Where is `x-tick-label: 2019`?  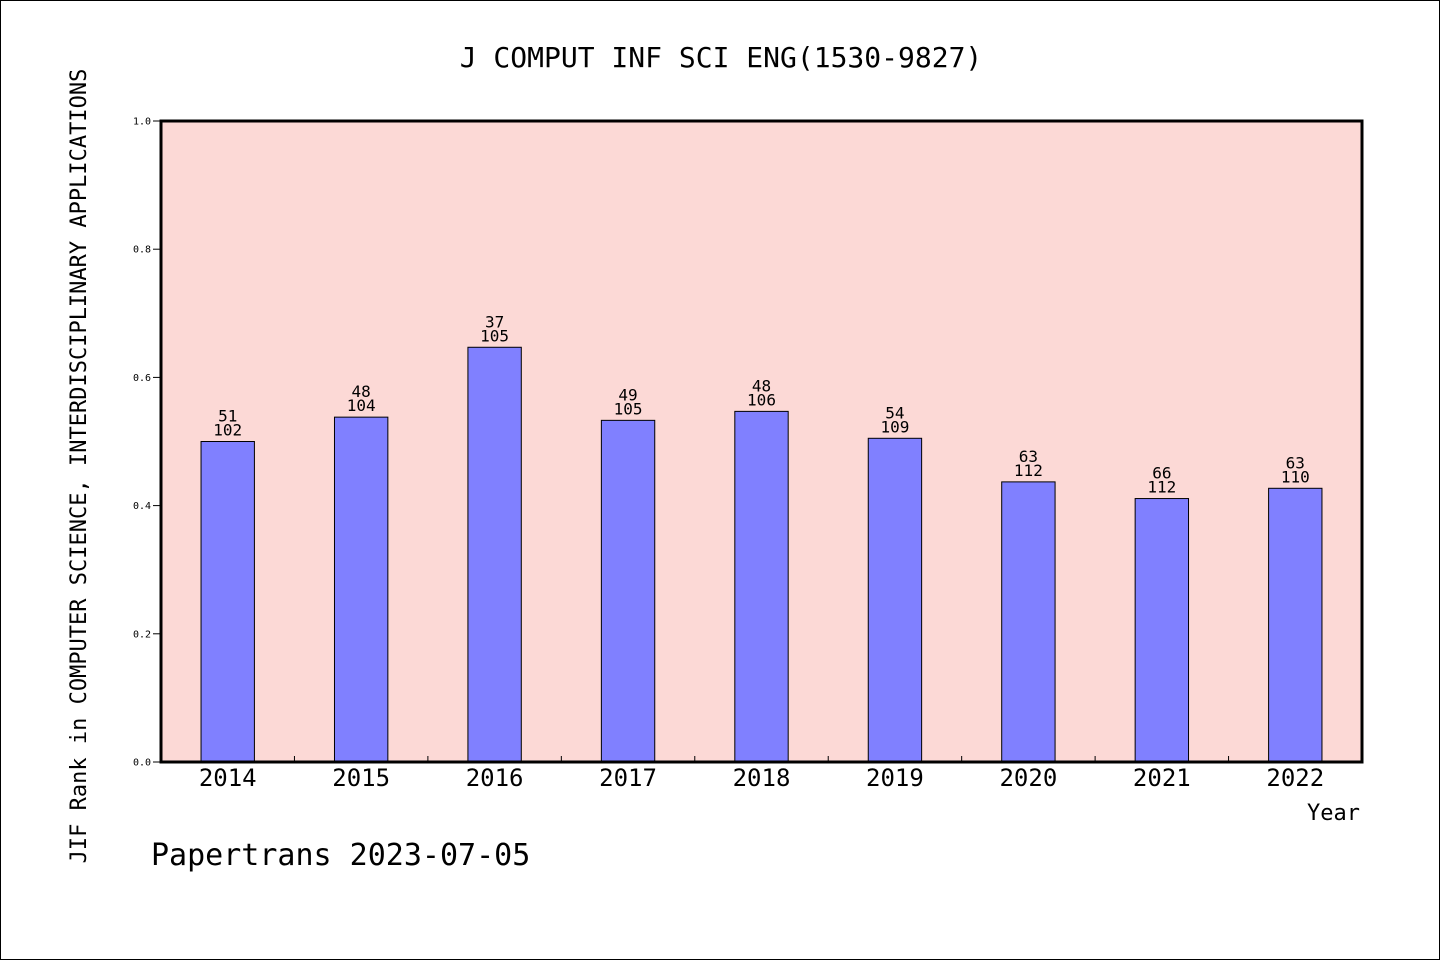 x-tick-label: 2019 is located at coordinates (895, 778).